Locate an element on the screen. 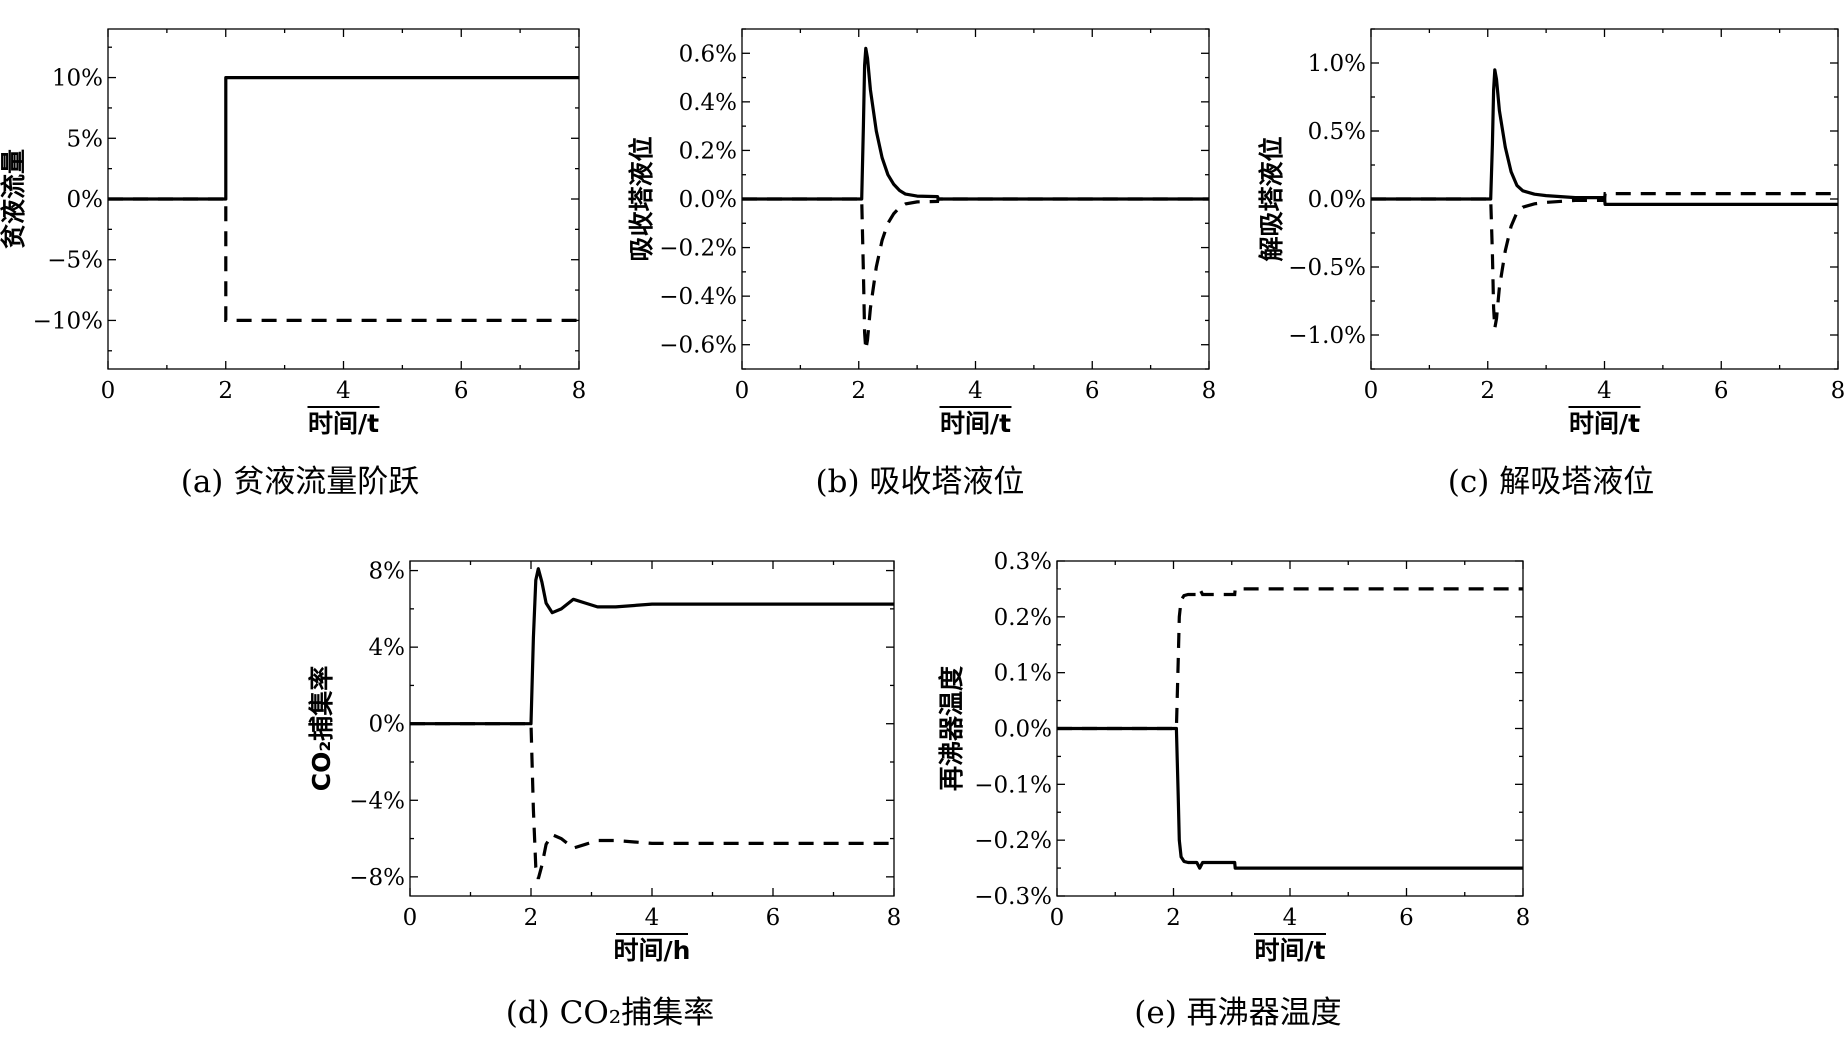 The height and width of the screenshot is (1049, 1847). y-tick-label: −0.6% is located at coordinates (698, 346).